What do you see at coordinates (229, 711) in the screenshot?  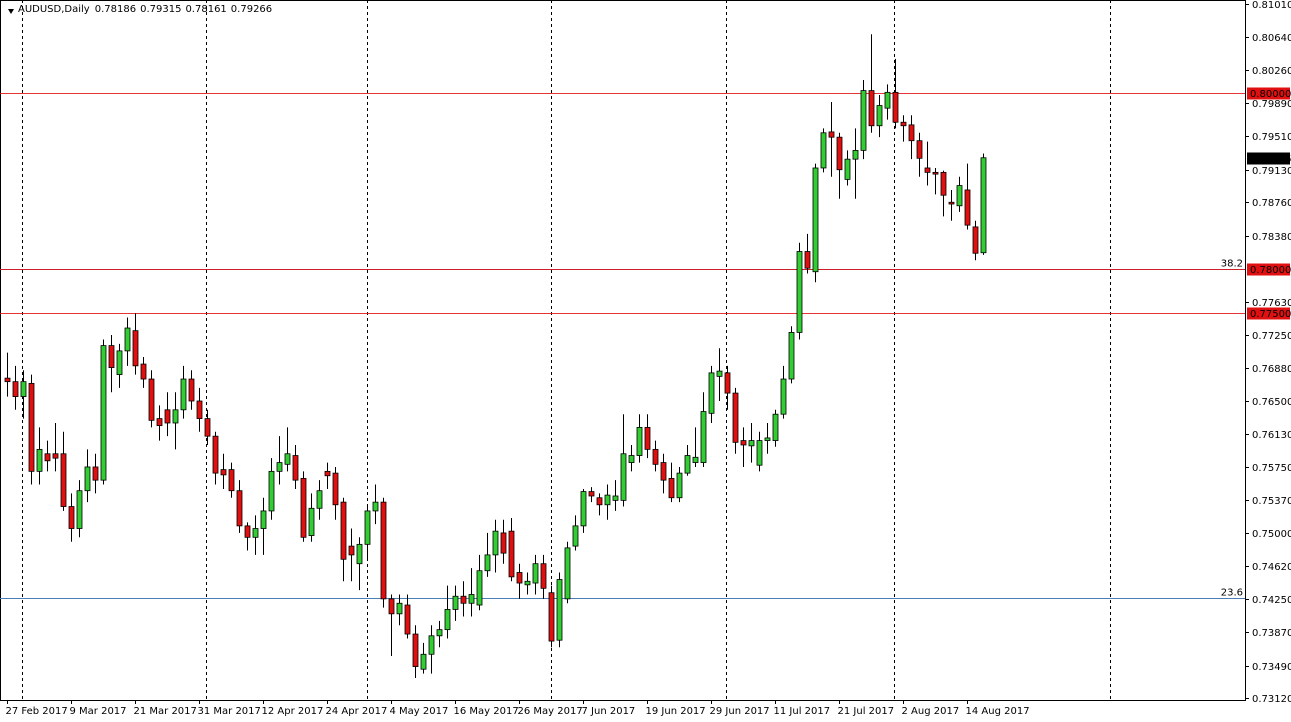 I see `x-tick-label: 31 Mar 2017` at bounding box center [229, 711].